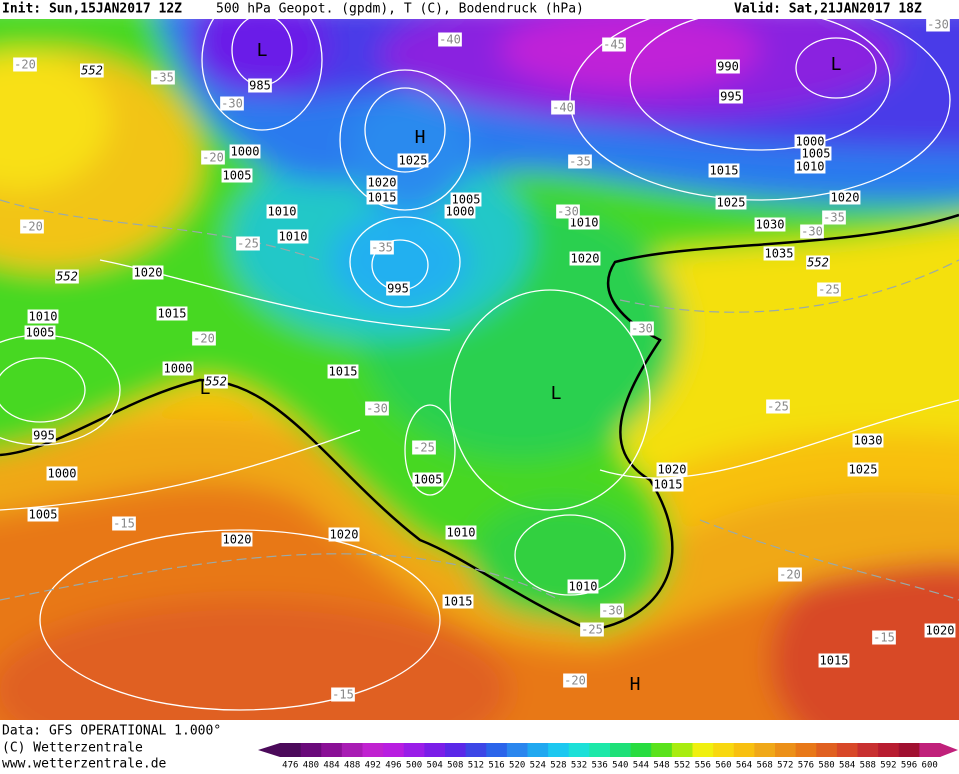 The image size is (959, 774). What do you see at coordinates (72, 748) in the screenshot?
I see `copyright: (C) Wetterzentrale` at bounding box center [72, 748].